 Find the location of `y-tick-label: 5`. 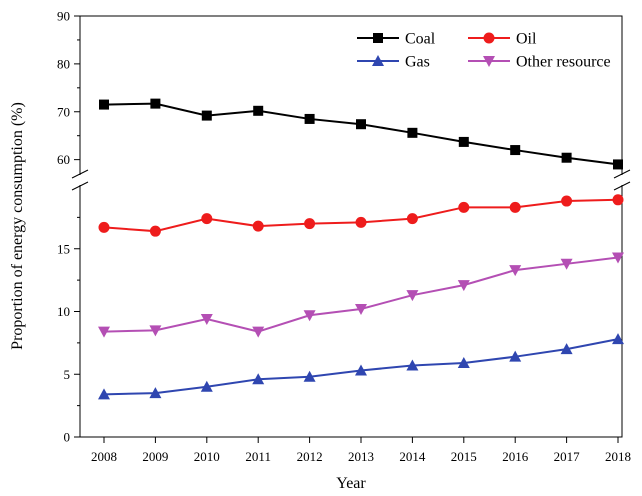

y-tick-label: 5 is located at coordinates (67, 374).